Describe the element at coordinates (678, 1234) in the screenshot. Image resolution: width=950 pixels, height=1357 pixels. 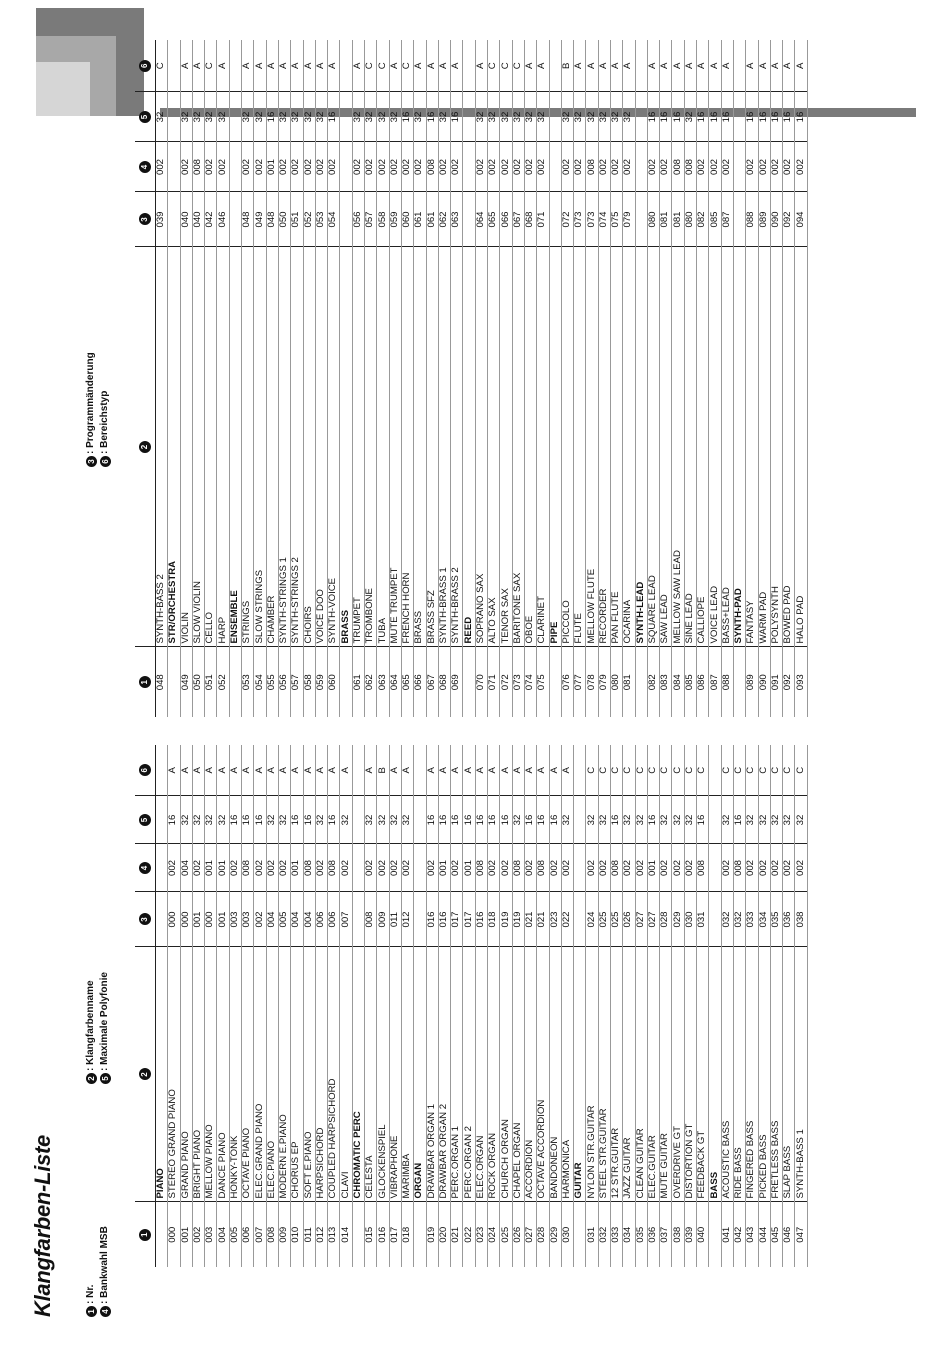
I see `table-cell: 038` at that location.